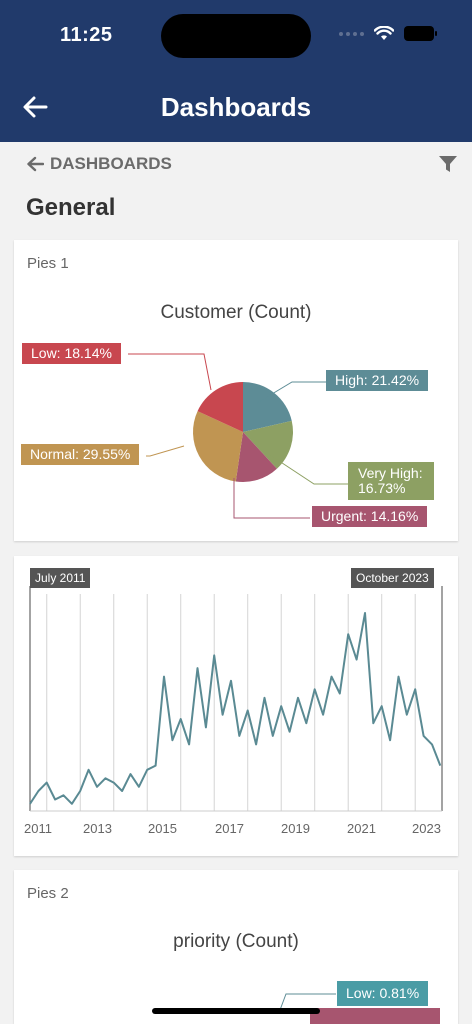  Describe the element at coordinates (35, 107) in the screenshot. I see `back-arrow-icon` at that location.